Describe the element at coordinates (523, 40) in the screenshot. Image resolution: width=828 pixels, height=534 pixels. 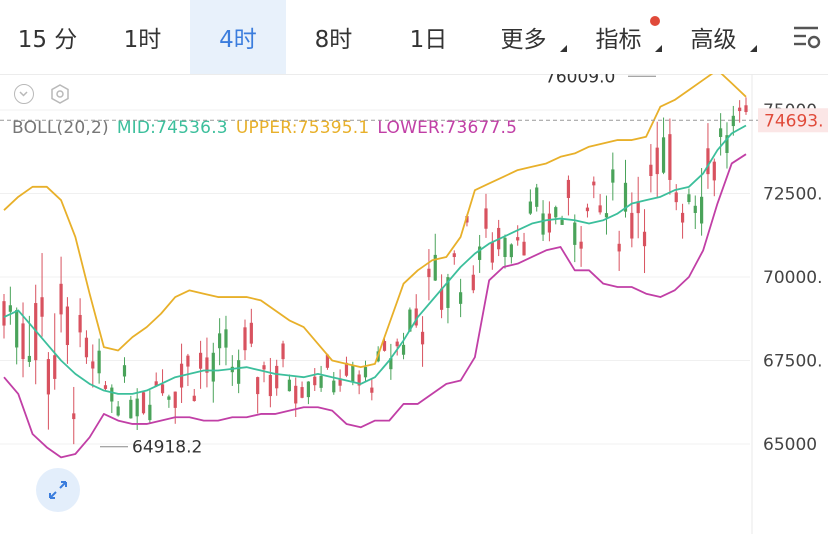
I see `tab-label: 更多` at that location.